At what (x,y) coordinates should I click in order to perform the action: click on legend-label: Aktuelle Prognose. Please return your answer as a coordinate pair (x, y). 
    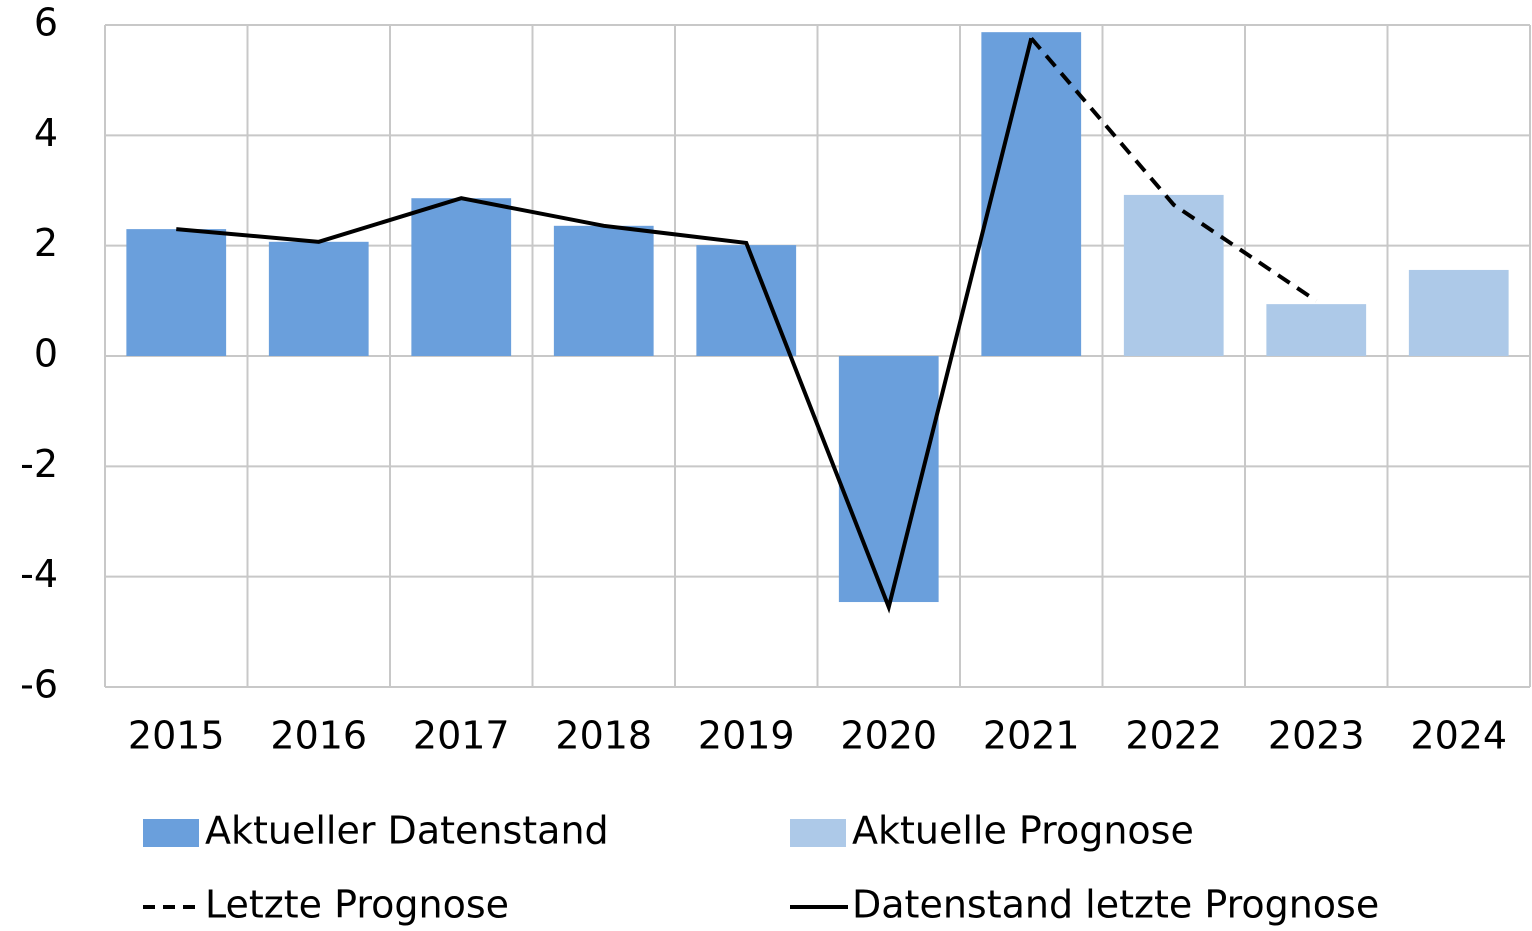
    Looking at the image, I should click on (1023, 831).